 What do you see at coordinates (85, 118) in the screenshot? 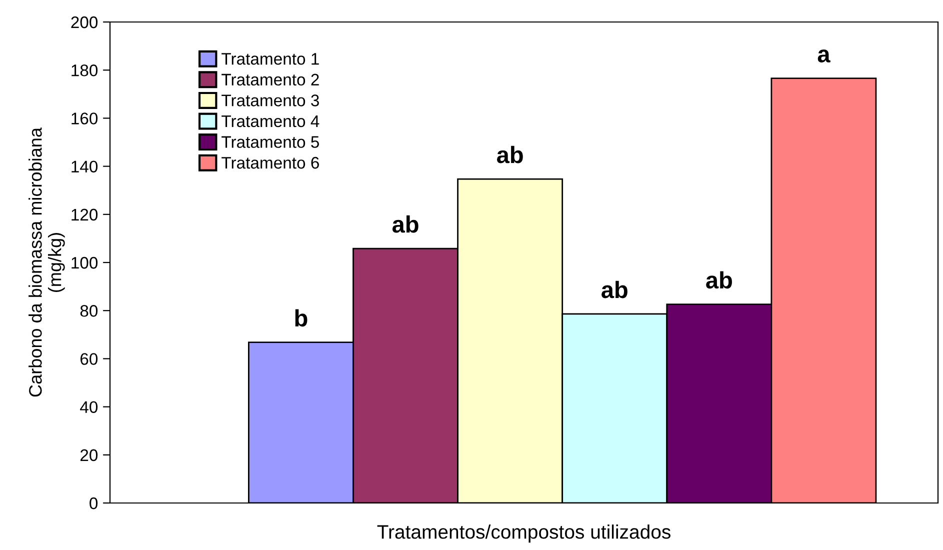
I see `y-tick-label: 160` at bounding box center [85, 118].